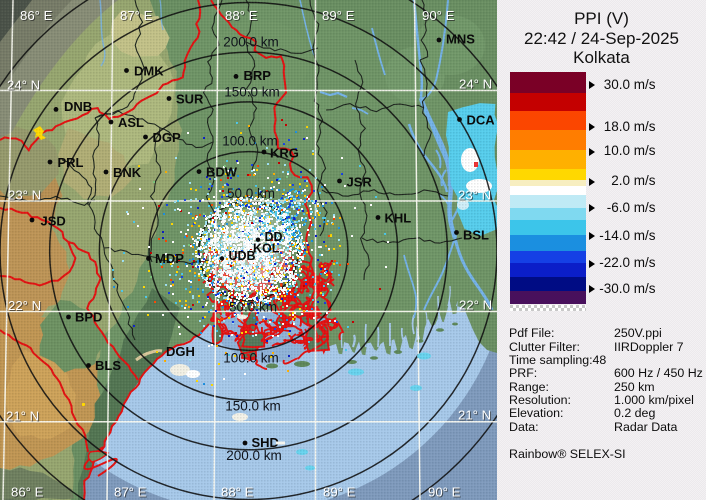 The image size is (706, 500). Describe the element at coordinates (131, 122) in the screenshot. I see `svg-text: ASL` at that location.